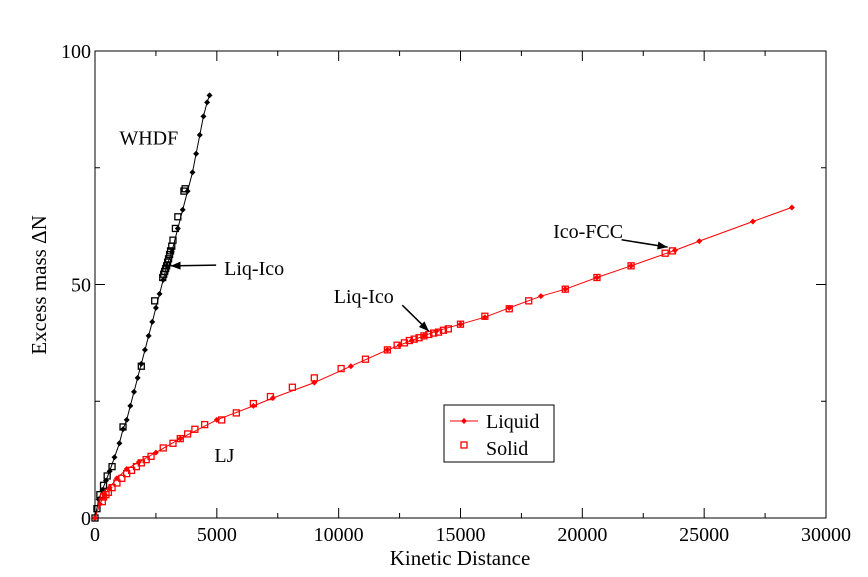  What do you see at coordinates (339, 535) in the screenshot?
I see `x-tick-label: 10000` at bounding box center [339, 535].